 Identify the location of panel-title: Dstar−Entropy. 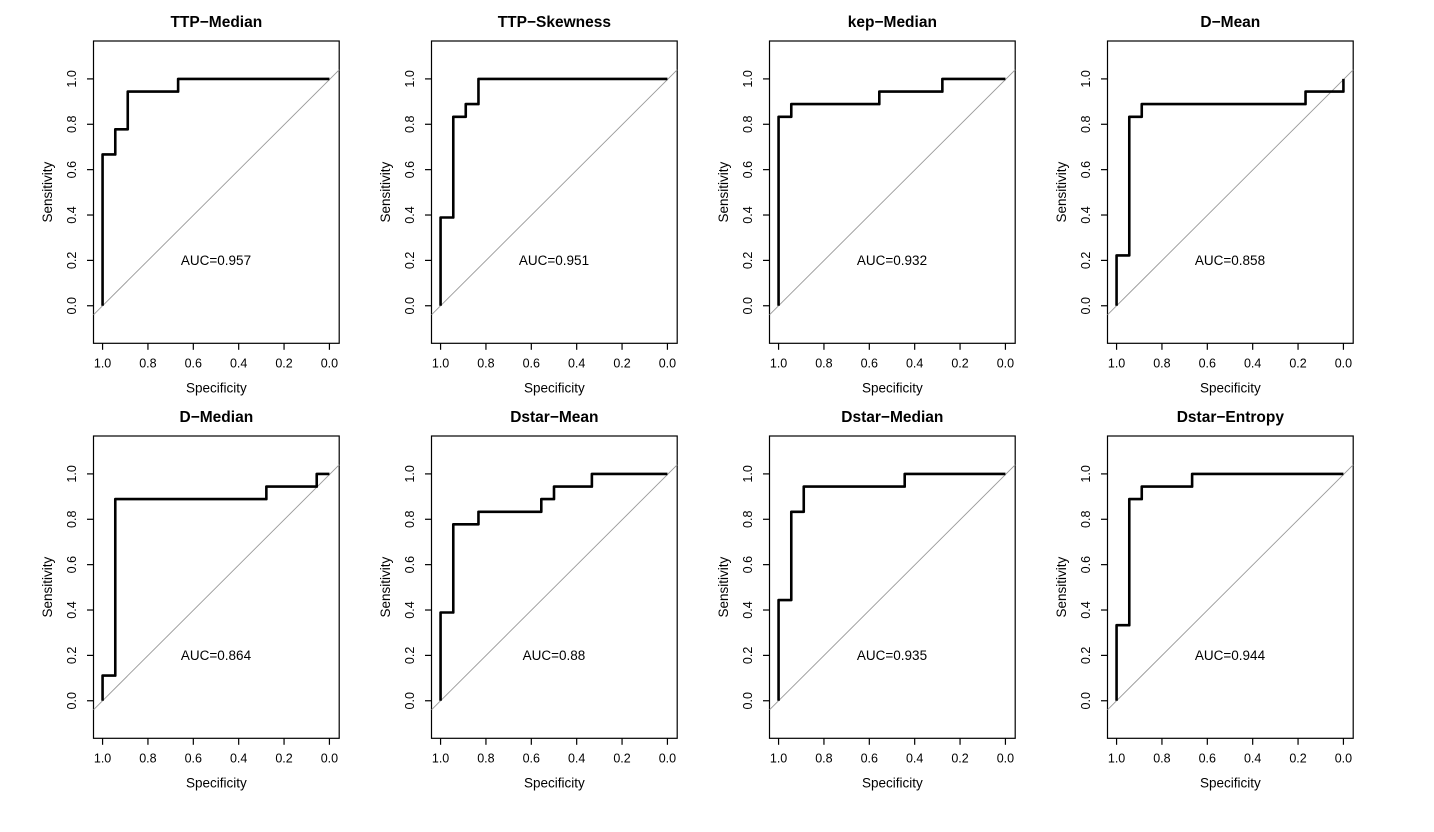
(1231, 417).